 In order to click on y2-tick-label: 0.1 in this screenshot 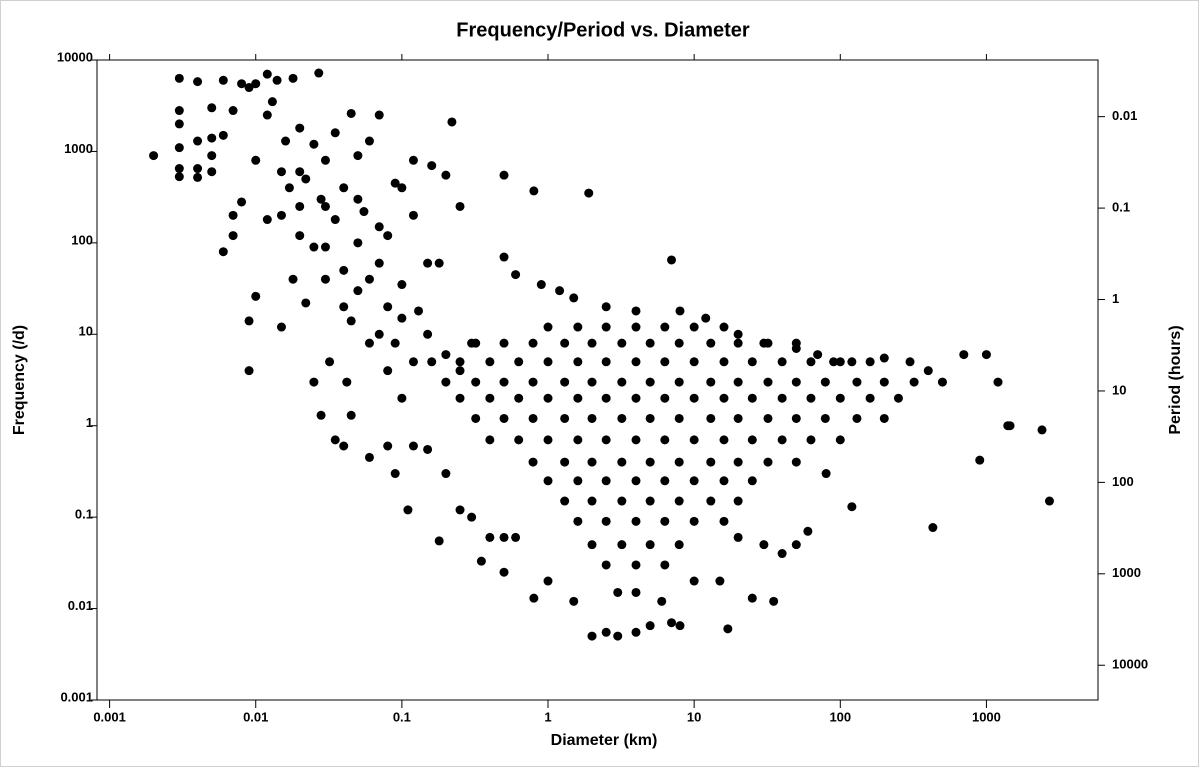, I will do `click(1121, 207)`.